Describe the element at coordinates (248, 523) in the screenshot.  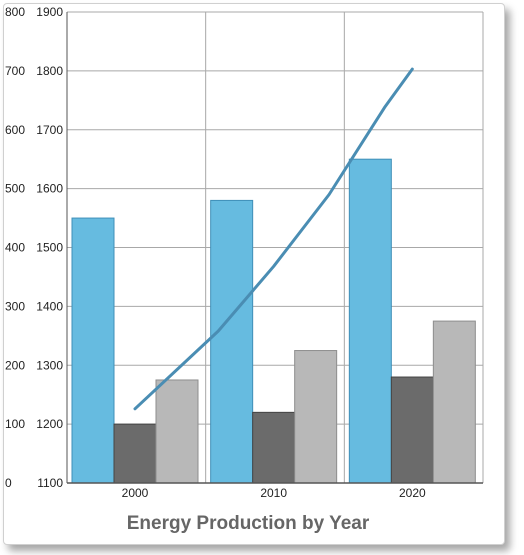
I see `chart-title: Energy Production by Year` at that location.